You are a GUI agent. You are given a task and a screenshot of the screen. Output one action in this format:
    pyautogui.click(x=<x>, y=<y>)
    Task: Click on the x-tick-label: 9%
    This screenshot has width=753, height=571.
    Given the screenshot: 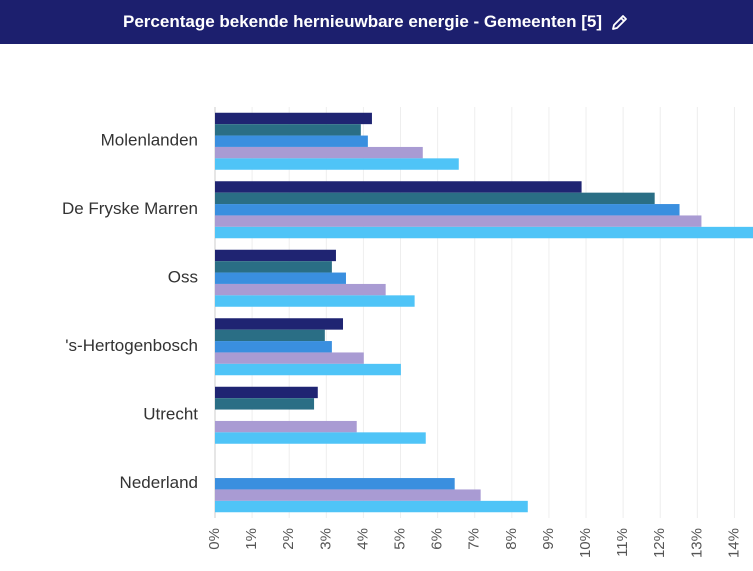 What is the action you would take?
    pyautogui.click(x=548, y=539)
    